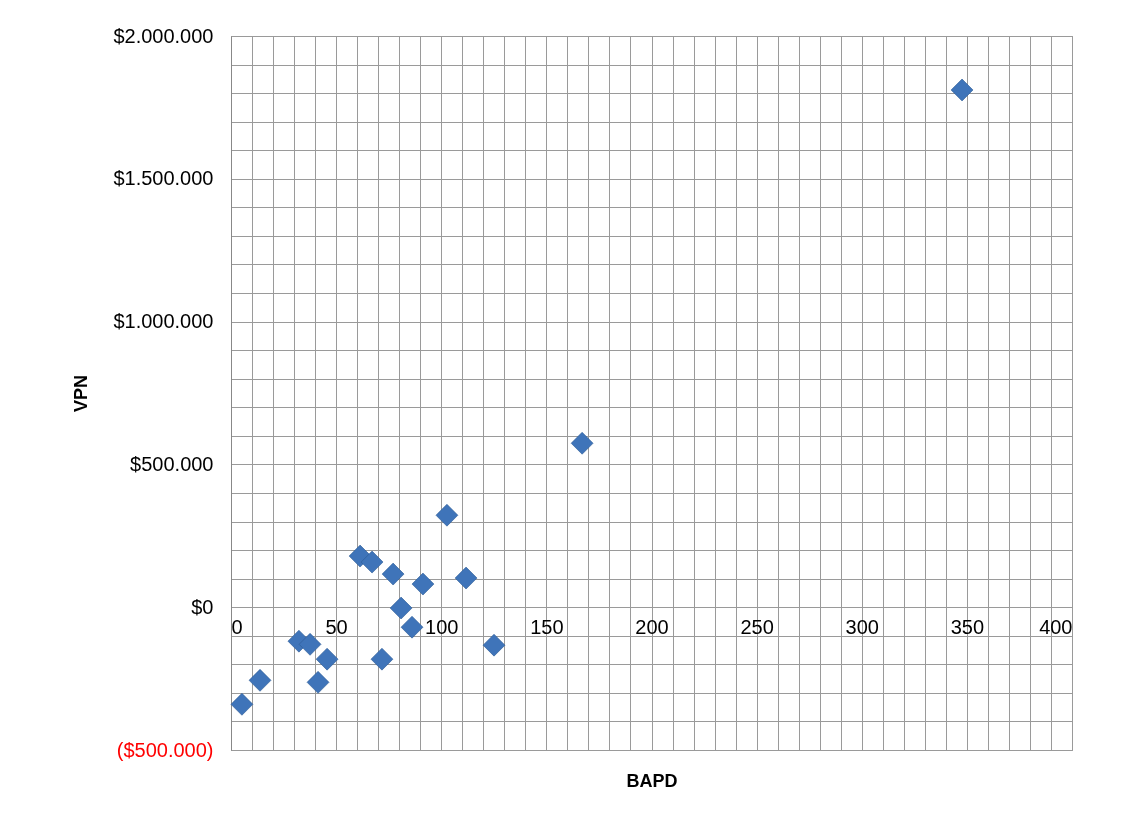 This screenshot has height=816, width=1124. I want to click on x-axis-title: BAPD, so click(652, 780).